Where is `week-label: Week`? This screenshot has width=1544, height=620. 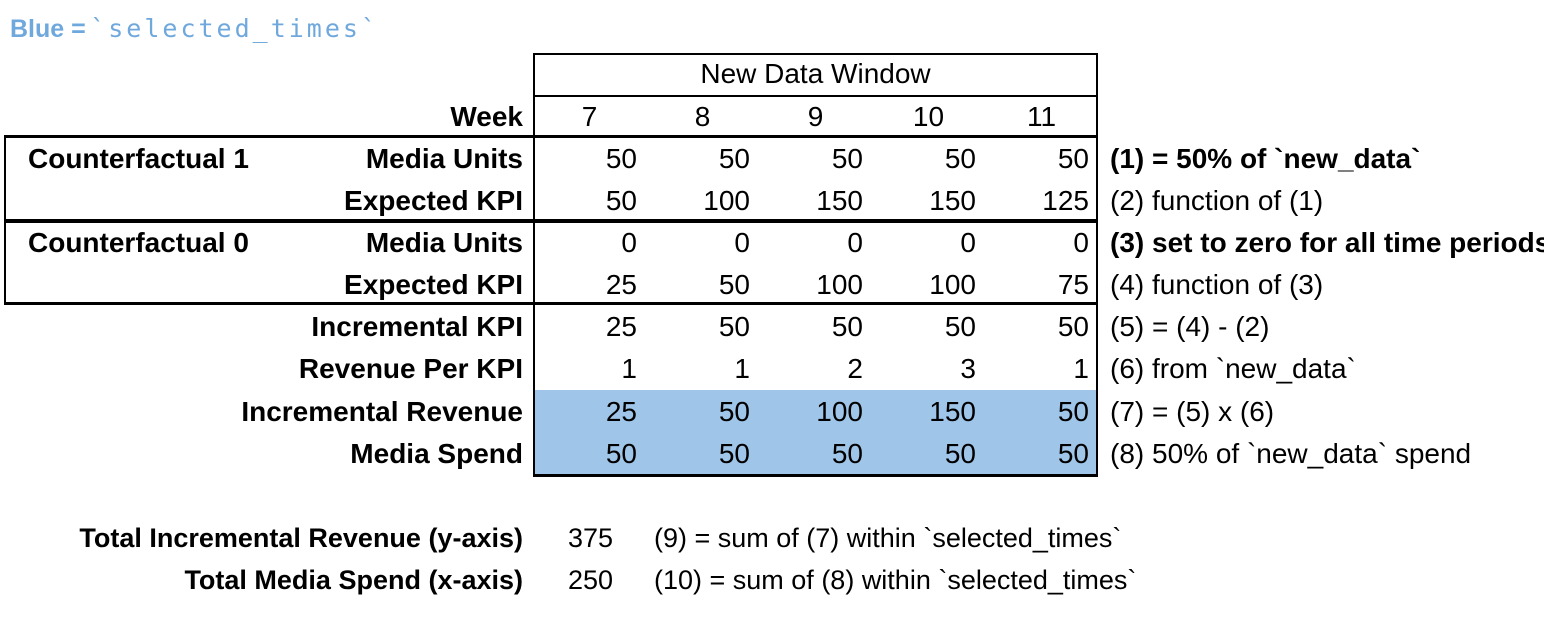
week-label: Week is located at coordinates (486, 116).